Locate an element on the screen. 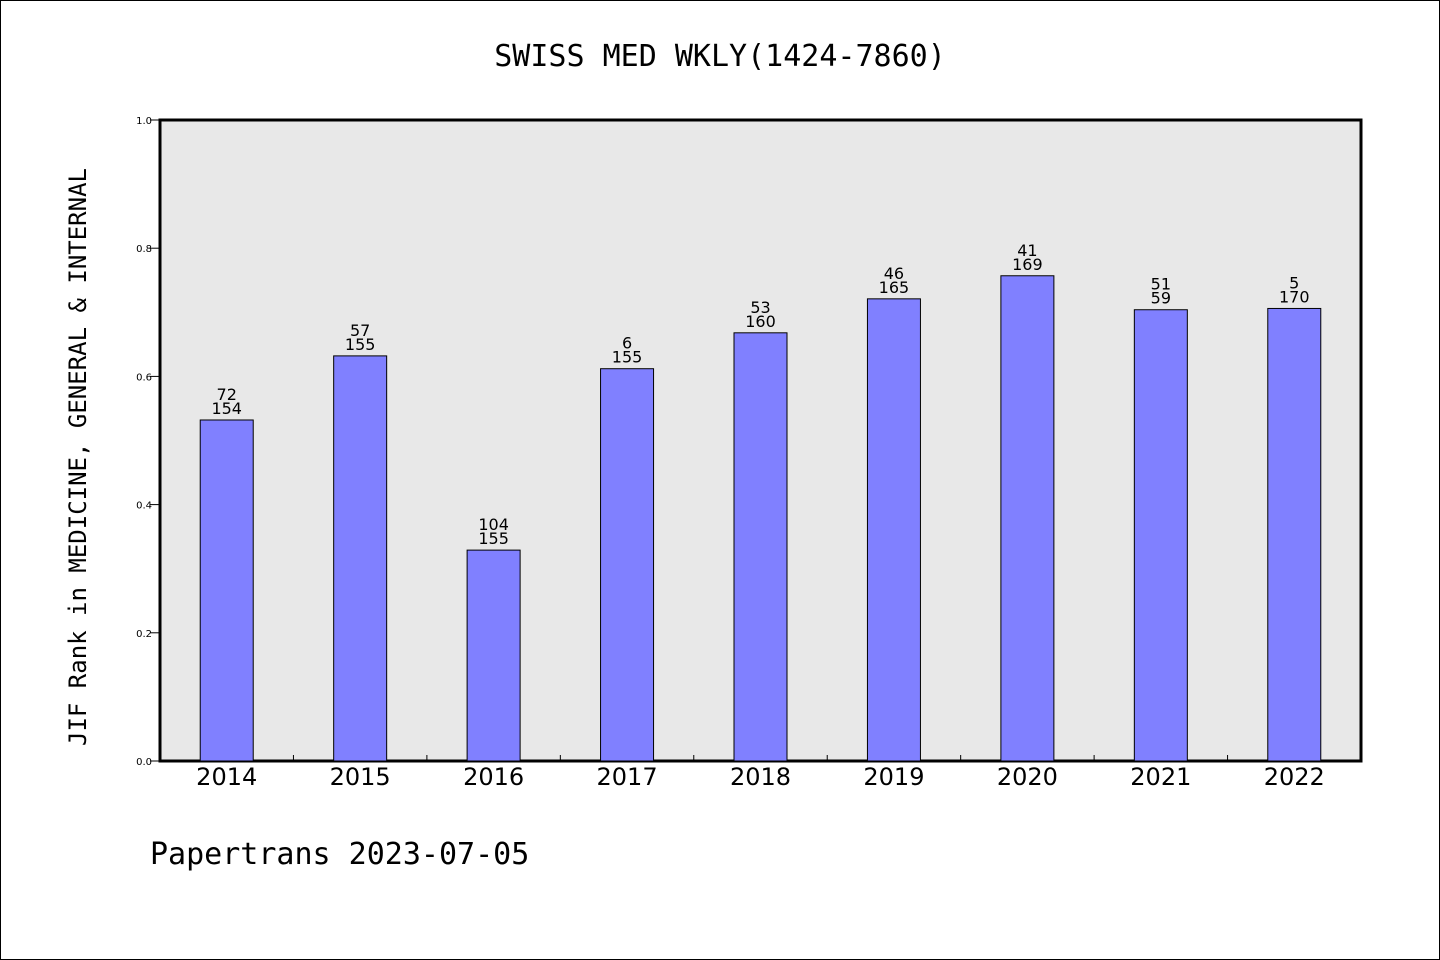 Image resolution: width=1440 pixels, height=960 pixels. bar-rank-label: 51 is located at coordinates (1161, 284).